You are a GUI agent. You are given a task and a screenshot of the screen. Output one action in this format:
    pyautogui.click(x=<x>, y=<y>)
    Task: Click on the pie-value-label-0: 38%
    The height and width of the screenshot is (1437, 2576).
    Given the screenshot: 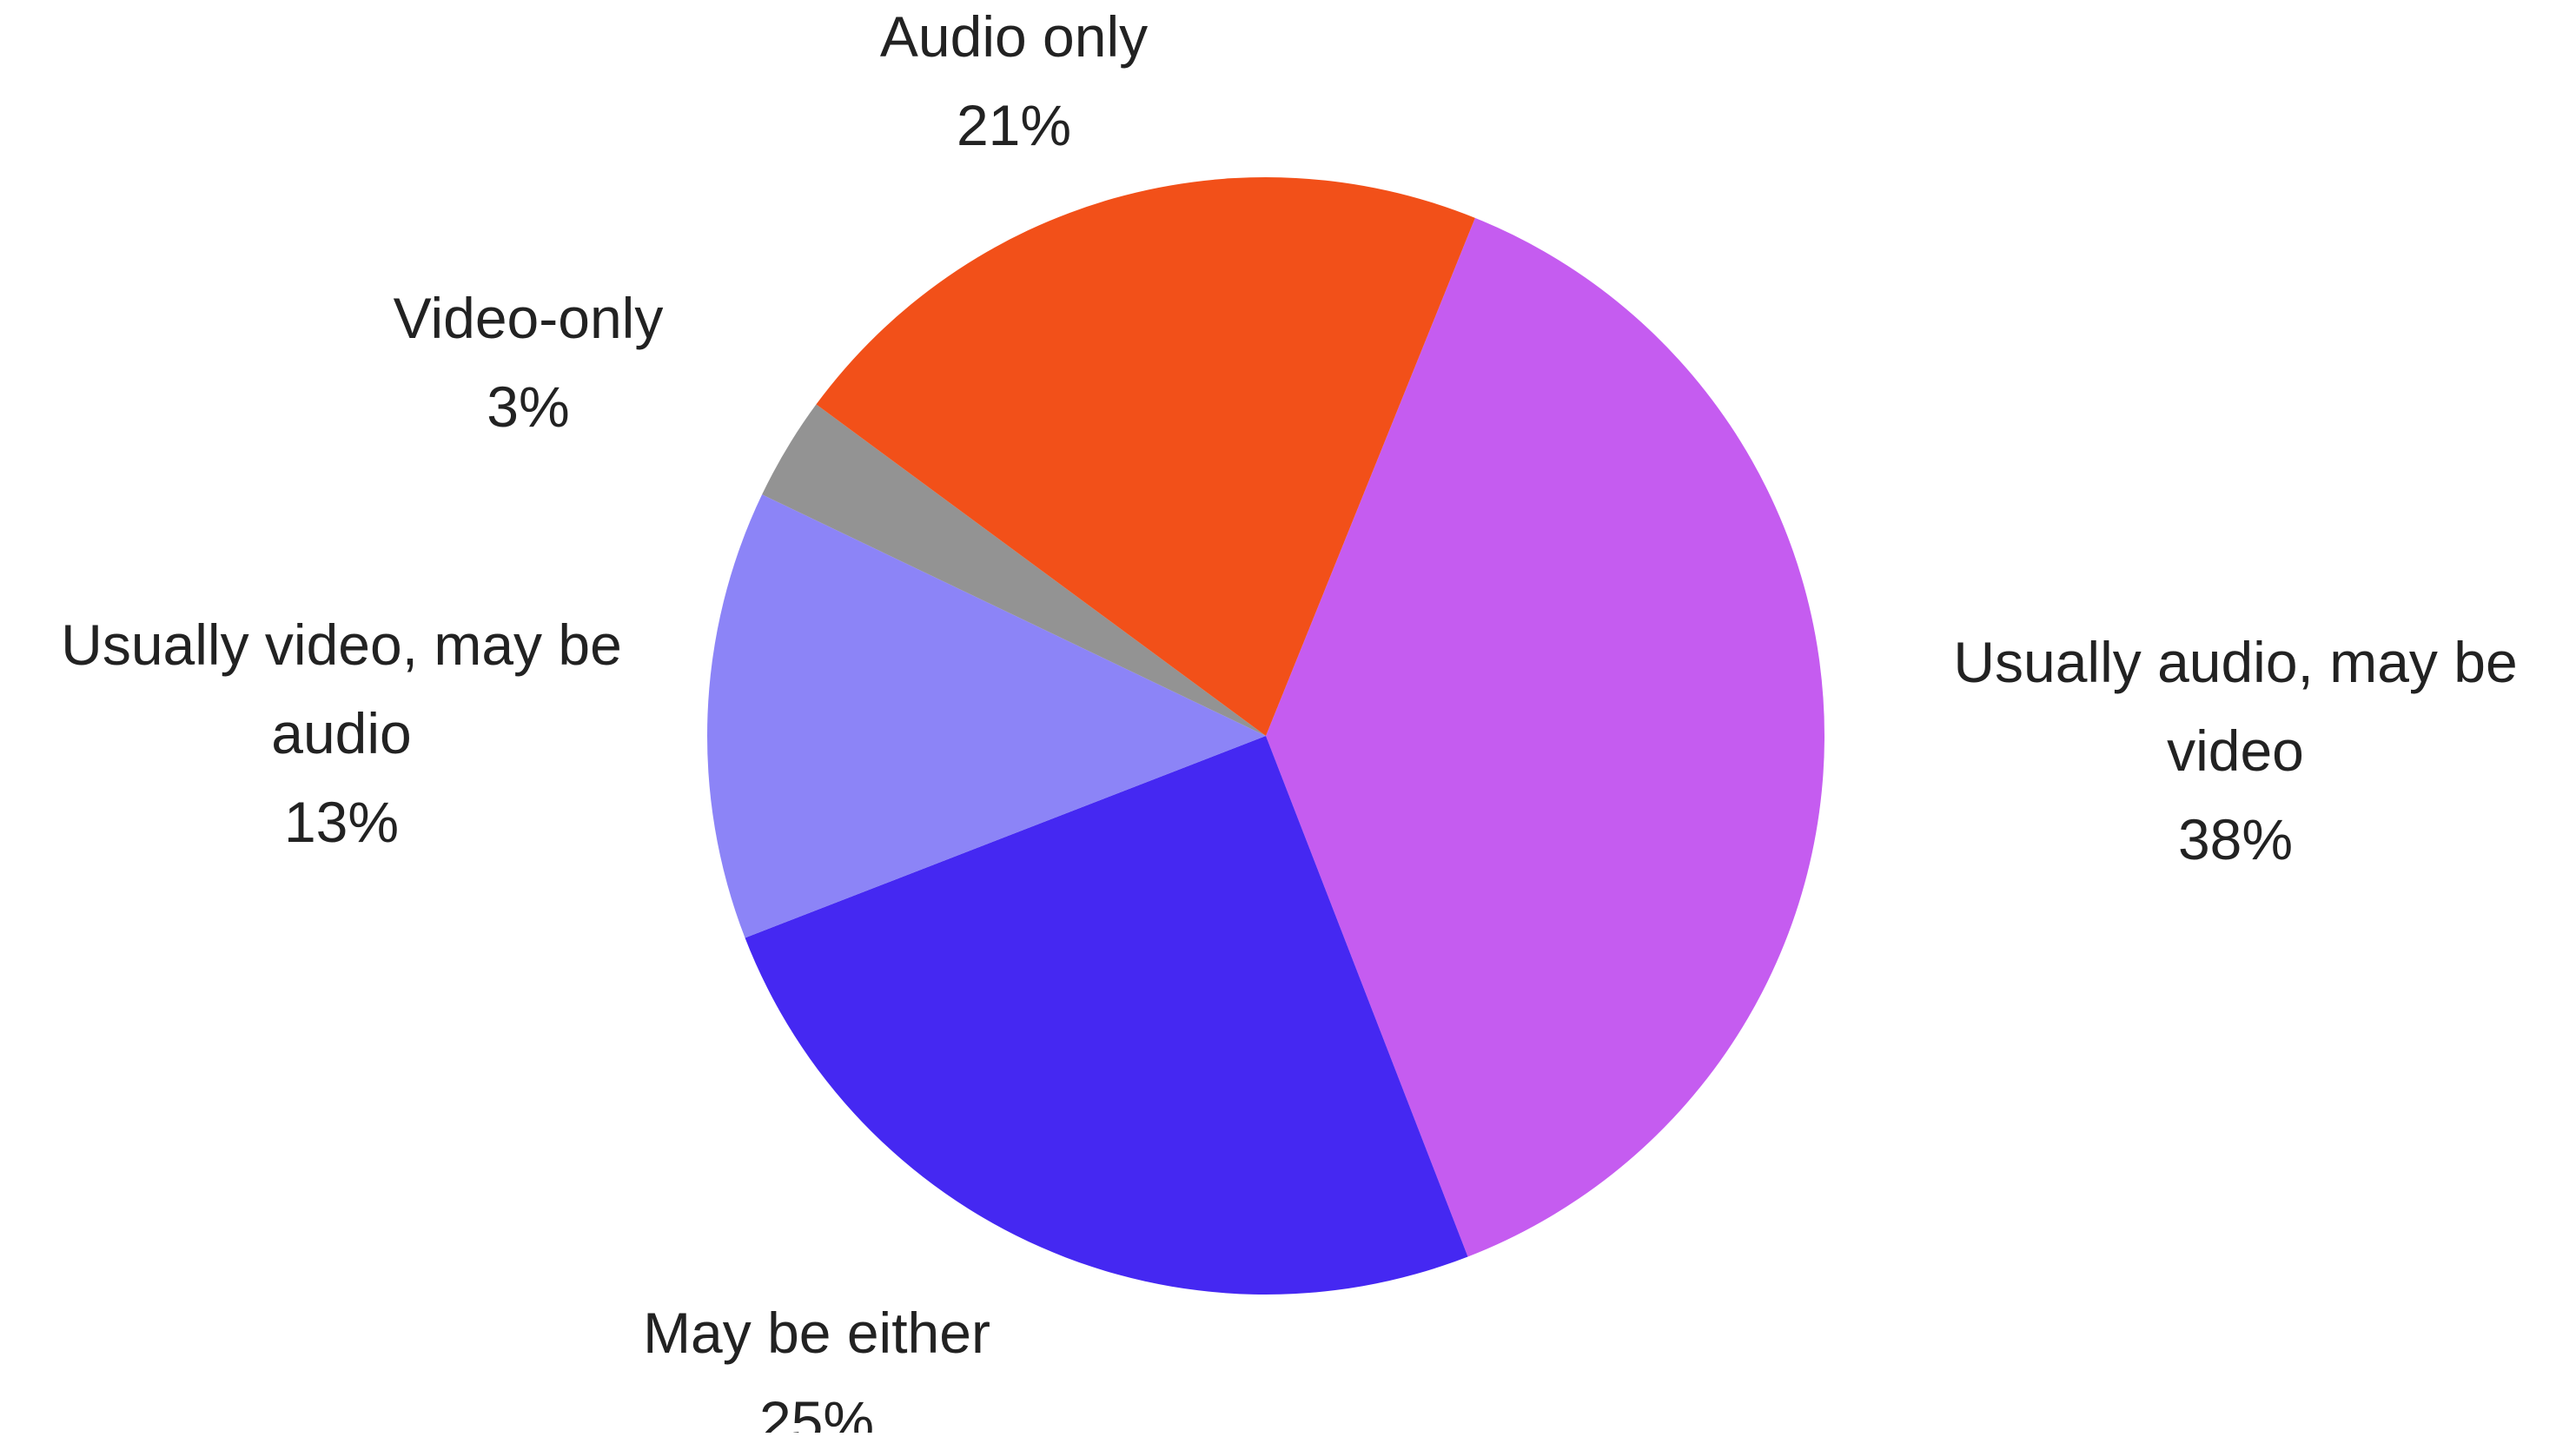 What is the action you would take?
    pyautogui.click(x=2235, y=839)
    